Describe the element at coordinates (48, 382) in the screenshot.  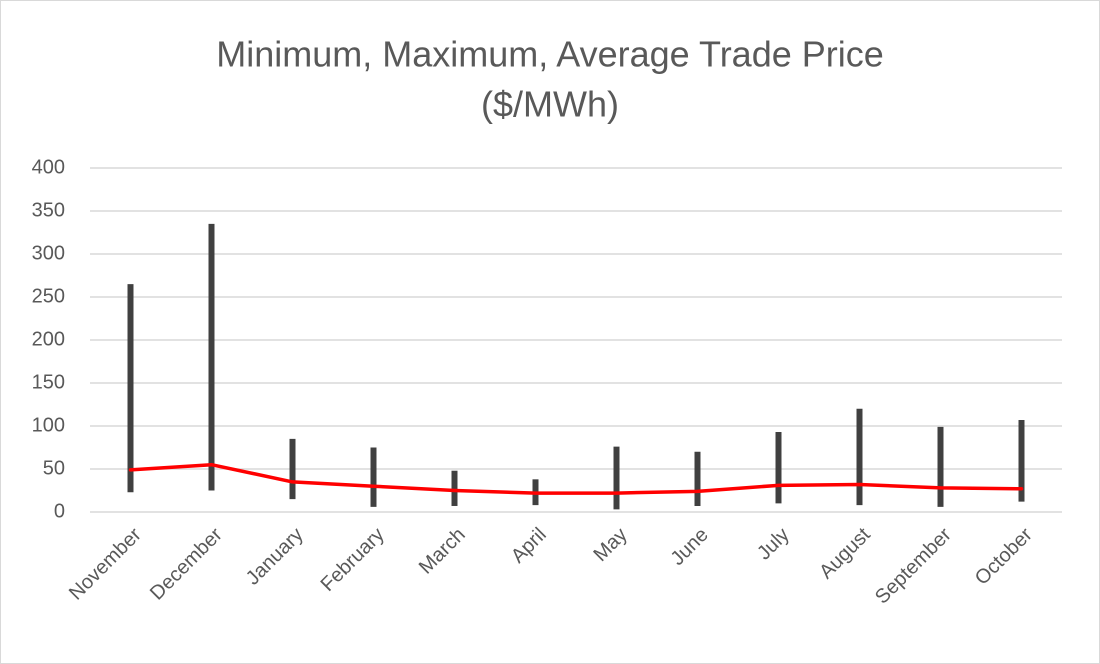
I see `y-tick-label: 150` at that location.